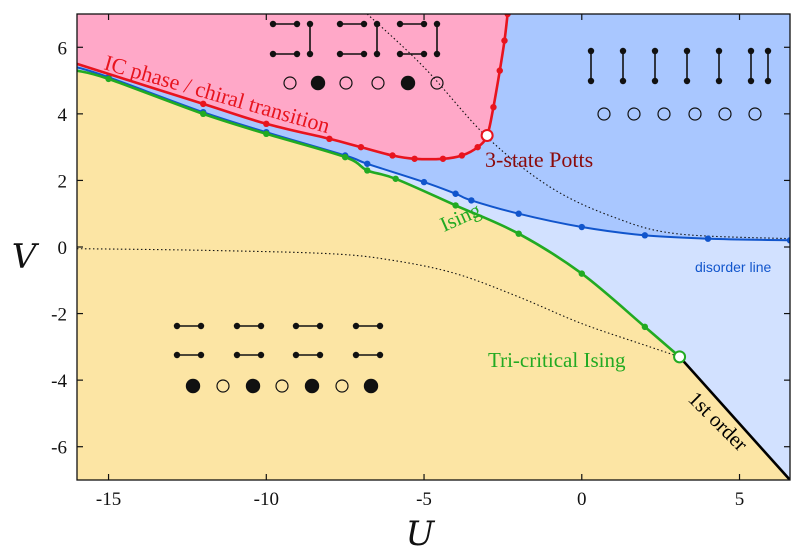 Image resolution: width=792 pixels, height=547 pixels. What do you see at coordinates (59, 381) in the screenshot?
I see `y-tick-label: -4` at bounding box center [59, 381].